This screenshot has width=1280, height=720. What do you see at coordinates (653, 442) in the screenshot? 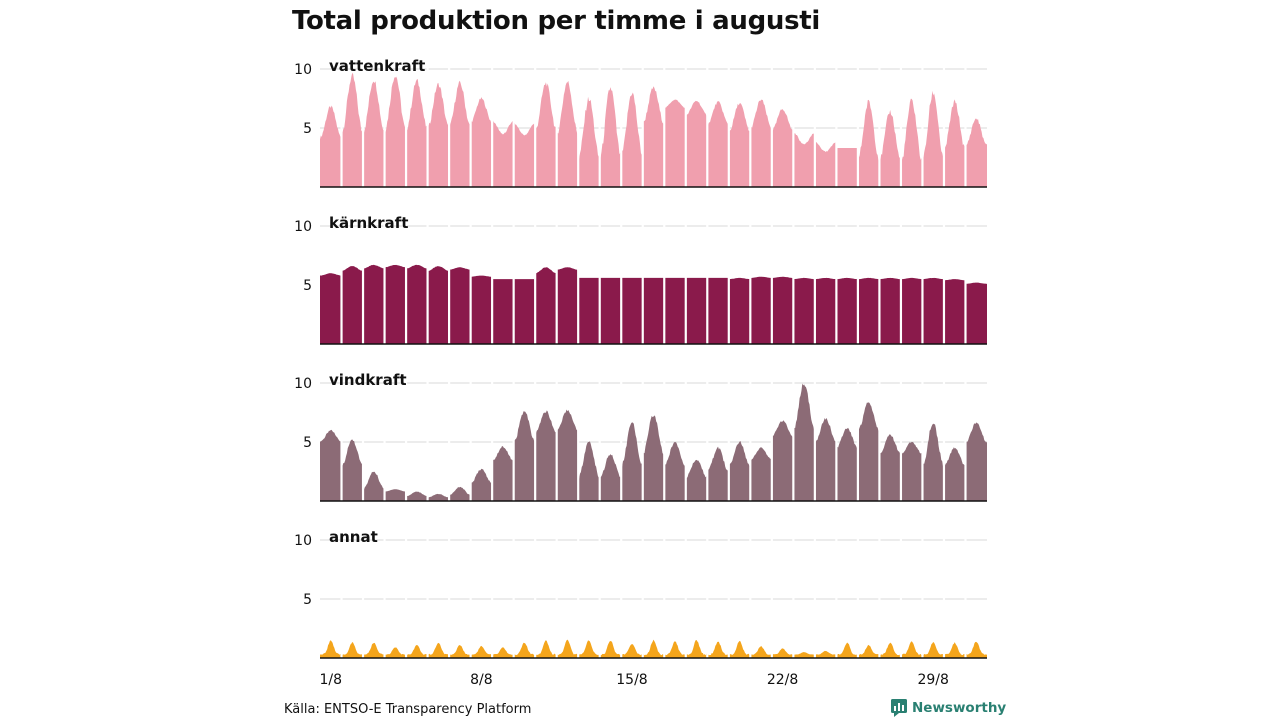
I see `area-vindkraft` at bounding box center [653, 442].